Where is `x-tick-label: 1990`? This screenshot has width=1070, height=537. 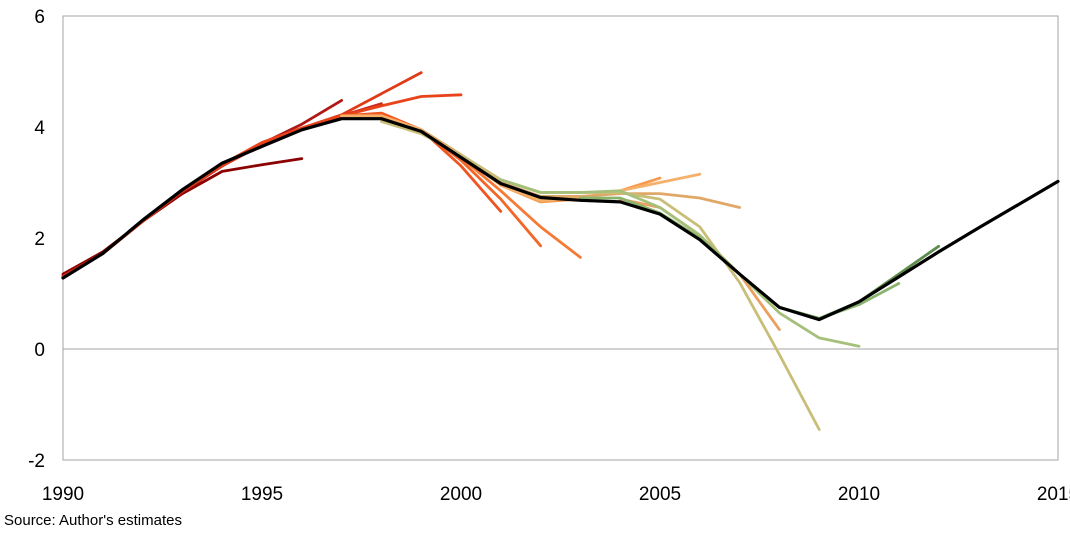
x-tick-label: 1990 is located at coordinates (63, 494).